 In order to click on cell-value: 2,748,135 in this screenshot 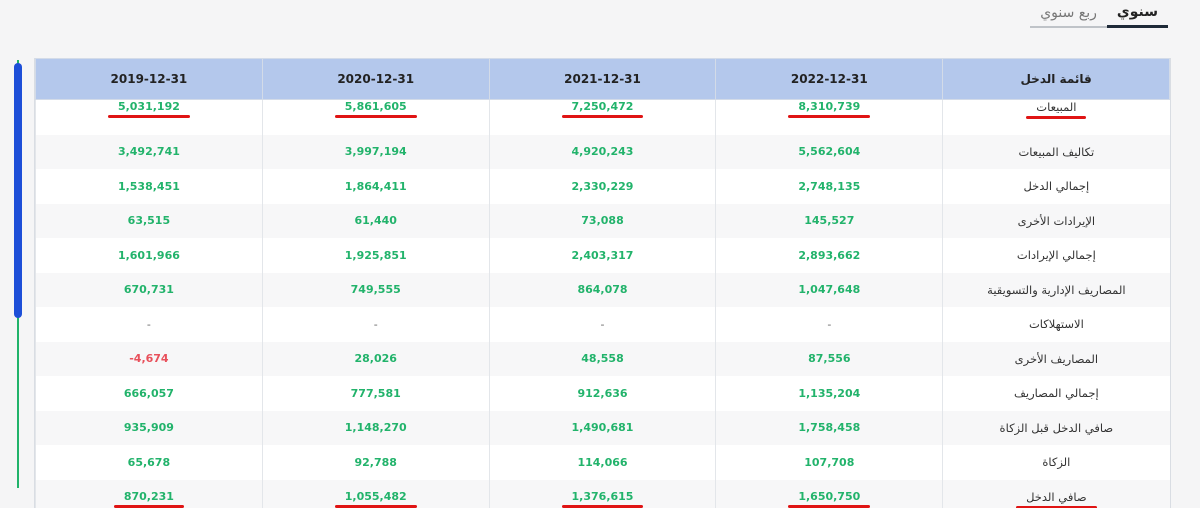, I will do `click(829, 186)`.